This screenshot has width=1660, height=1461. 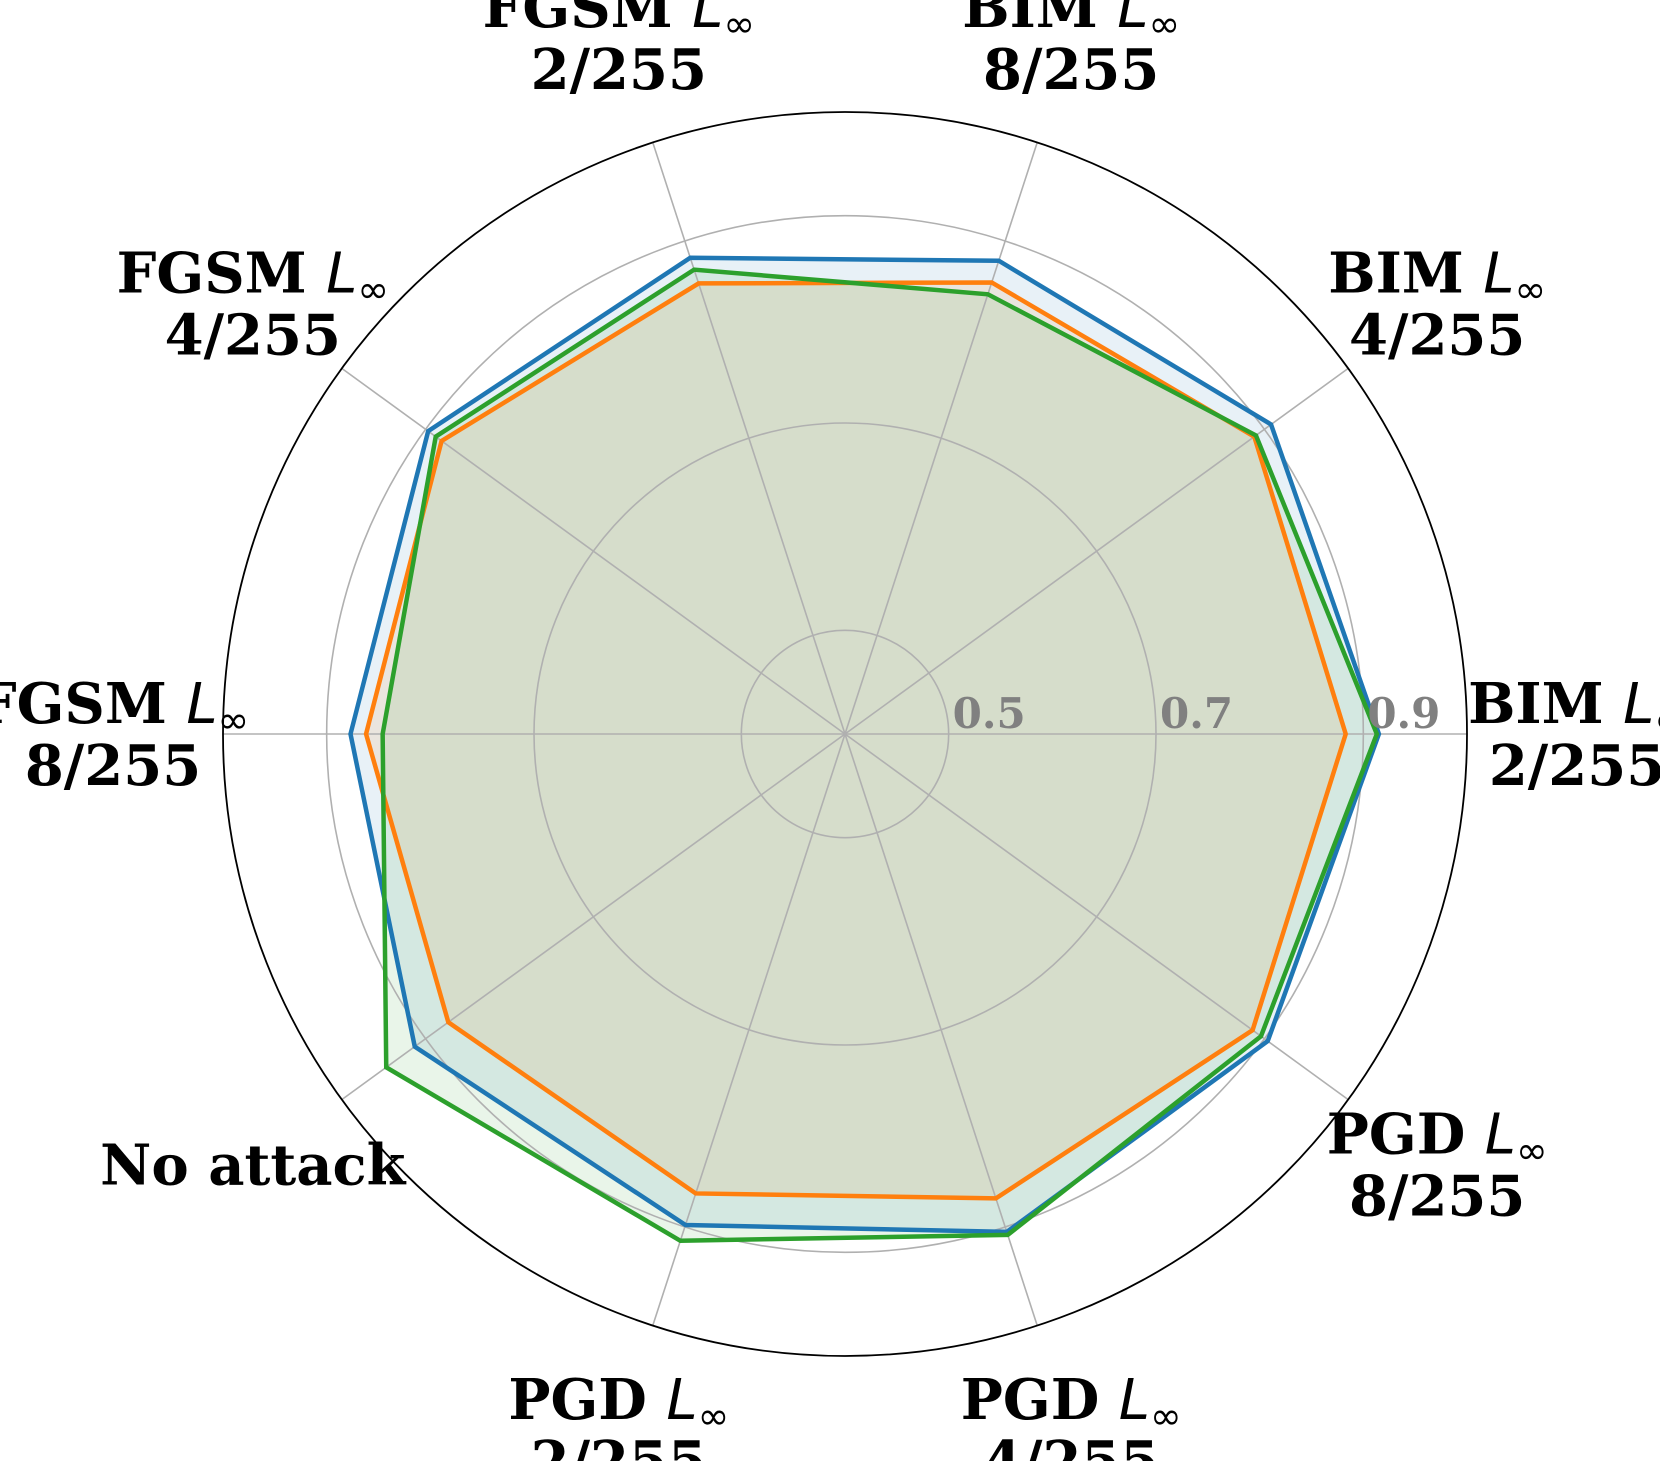 I want to click on radial-tick-label: 0.7, so click(x=1196, y=713).